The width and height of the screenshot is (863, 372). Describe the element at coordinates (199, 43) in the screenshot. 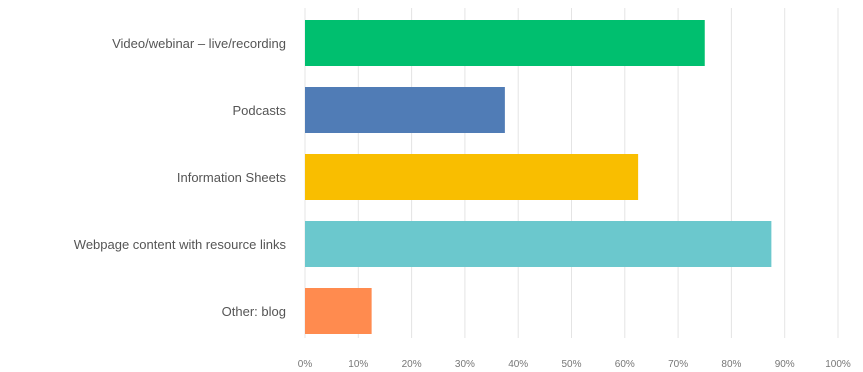

I see `category-label: Video/webinar – live/recording` at that location.